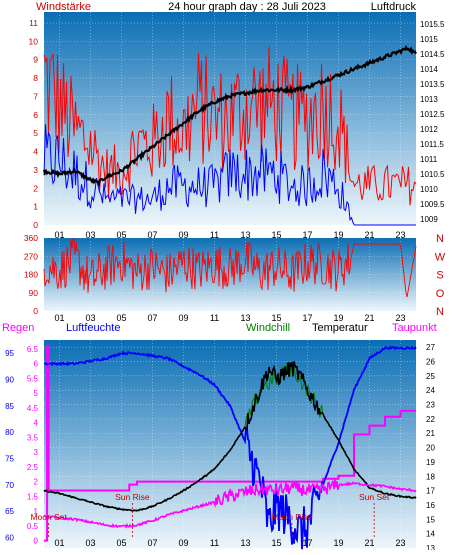 This screenshot has height=555, width=462. What do you see at coordinates (31, 275) in the screenshot?
I see `direction-axis-tick: 180` at bounding box center [31, 275].